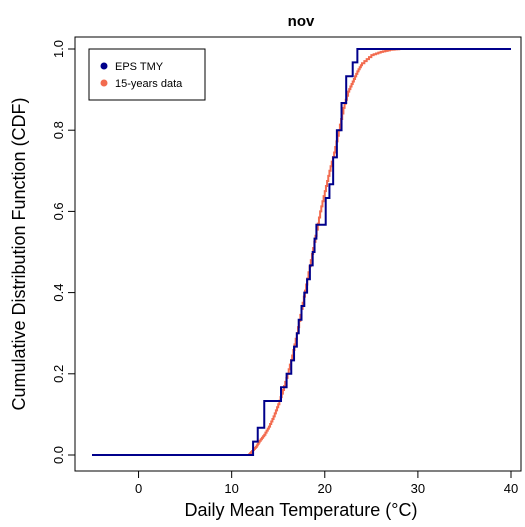  What do you see at coordinates (301, 510) in the screenshot?
I see `x-axis-title: Daily Mean Temperature (°C)` at bounding box center [301, 510].